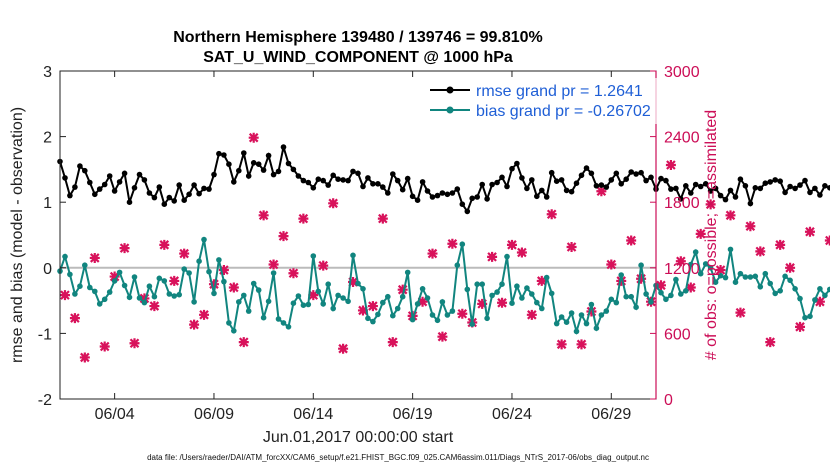 Image resolution: width=830 pixels, height=470 pixels. Describe the element at coordinates (47, 138) in the screenshot. I see `y-tick-label-left: 2` at that location.